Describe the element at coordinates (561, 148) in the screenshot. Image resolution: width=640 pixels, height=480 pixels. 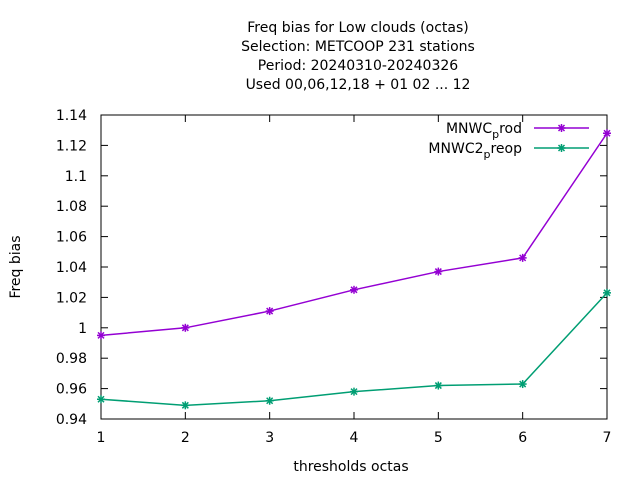
I see `legend-marker-mnwc2-preop` at that location.